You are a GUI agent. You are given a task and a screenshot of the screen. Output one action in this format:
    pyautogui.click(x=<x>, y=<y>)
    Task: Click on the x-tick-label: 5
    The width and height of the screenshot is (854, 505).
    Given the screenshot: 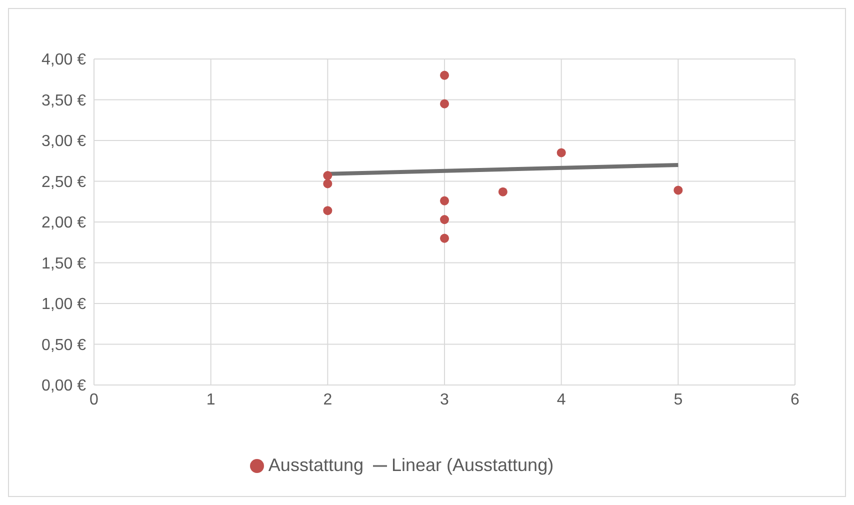 What is the action you would take?
    pyautogui.click(x=678, y=399)
    